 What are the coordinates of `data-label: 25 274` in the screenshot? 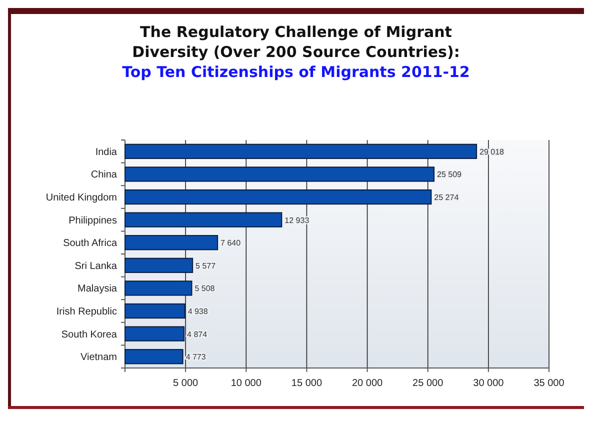 It's located at (447, 197).